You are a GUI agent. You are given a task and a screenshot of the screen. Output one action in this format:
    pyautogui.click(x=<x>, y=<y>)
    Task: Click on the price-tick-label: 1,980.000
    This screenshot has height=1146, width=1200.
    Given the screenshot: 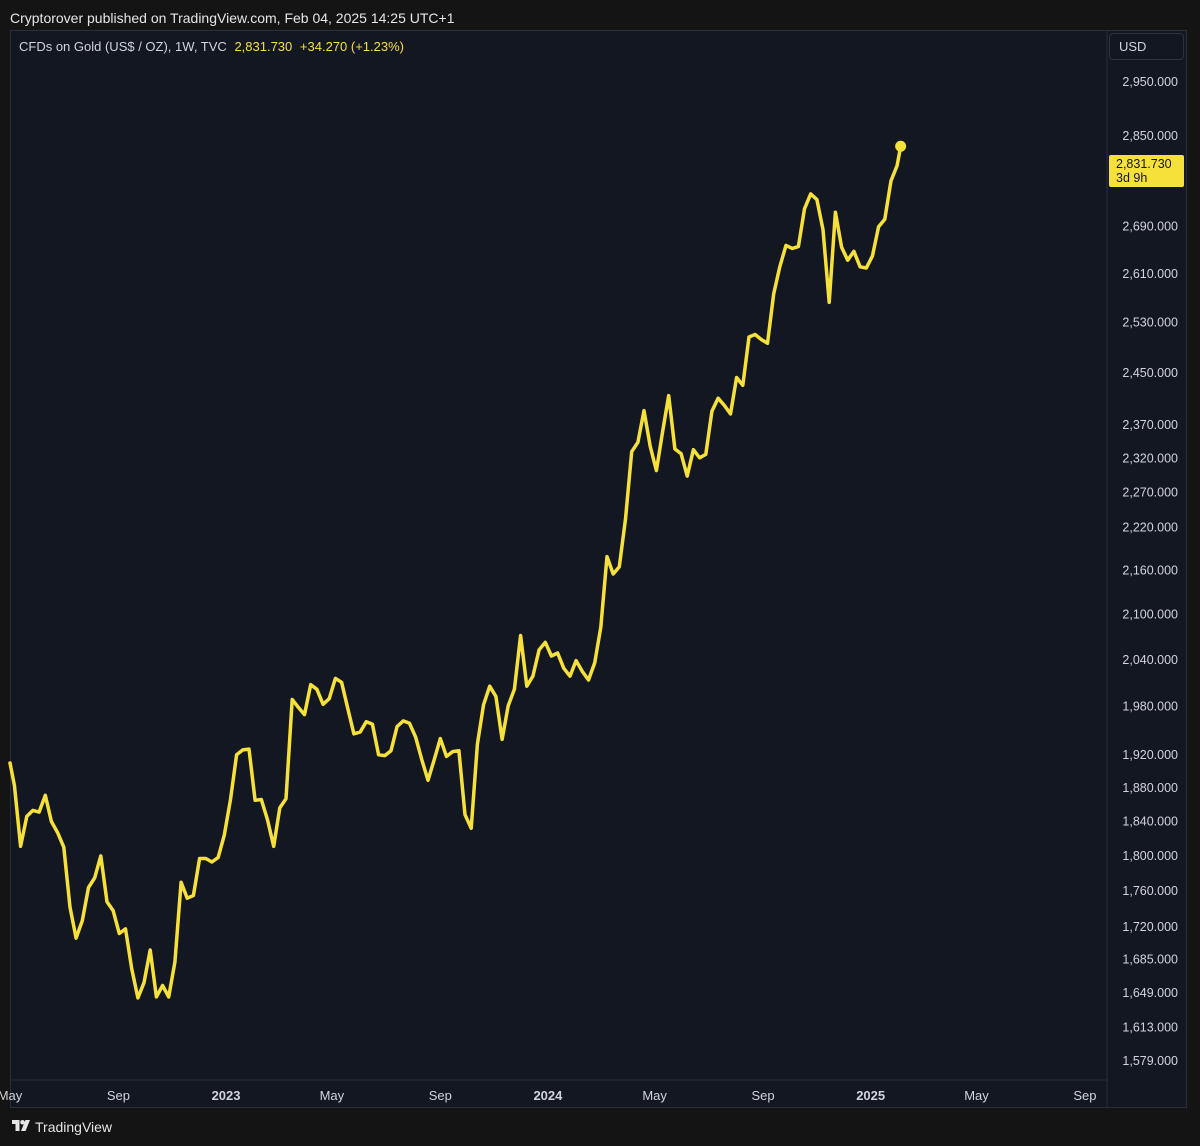 What is the action you would take?
    pyautogui.click(x=1150, y=707)
    